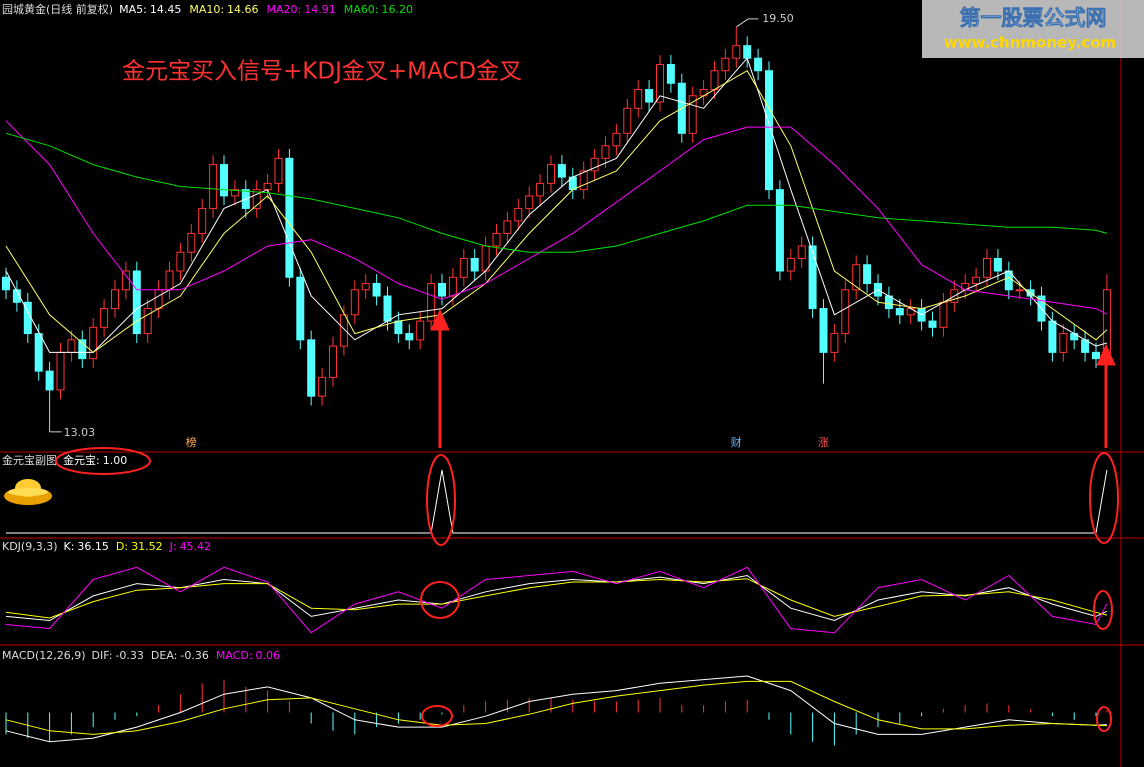 Image resolution: width=1144 pixels, height=767 pixels. I want to click on legend-name: DEA:, so click(164, 655).